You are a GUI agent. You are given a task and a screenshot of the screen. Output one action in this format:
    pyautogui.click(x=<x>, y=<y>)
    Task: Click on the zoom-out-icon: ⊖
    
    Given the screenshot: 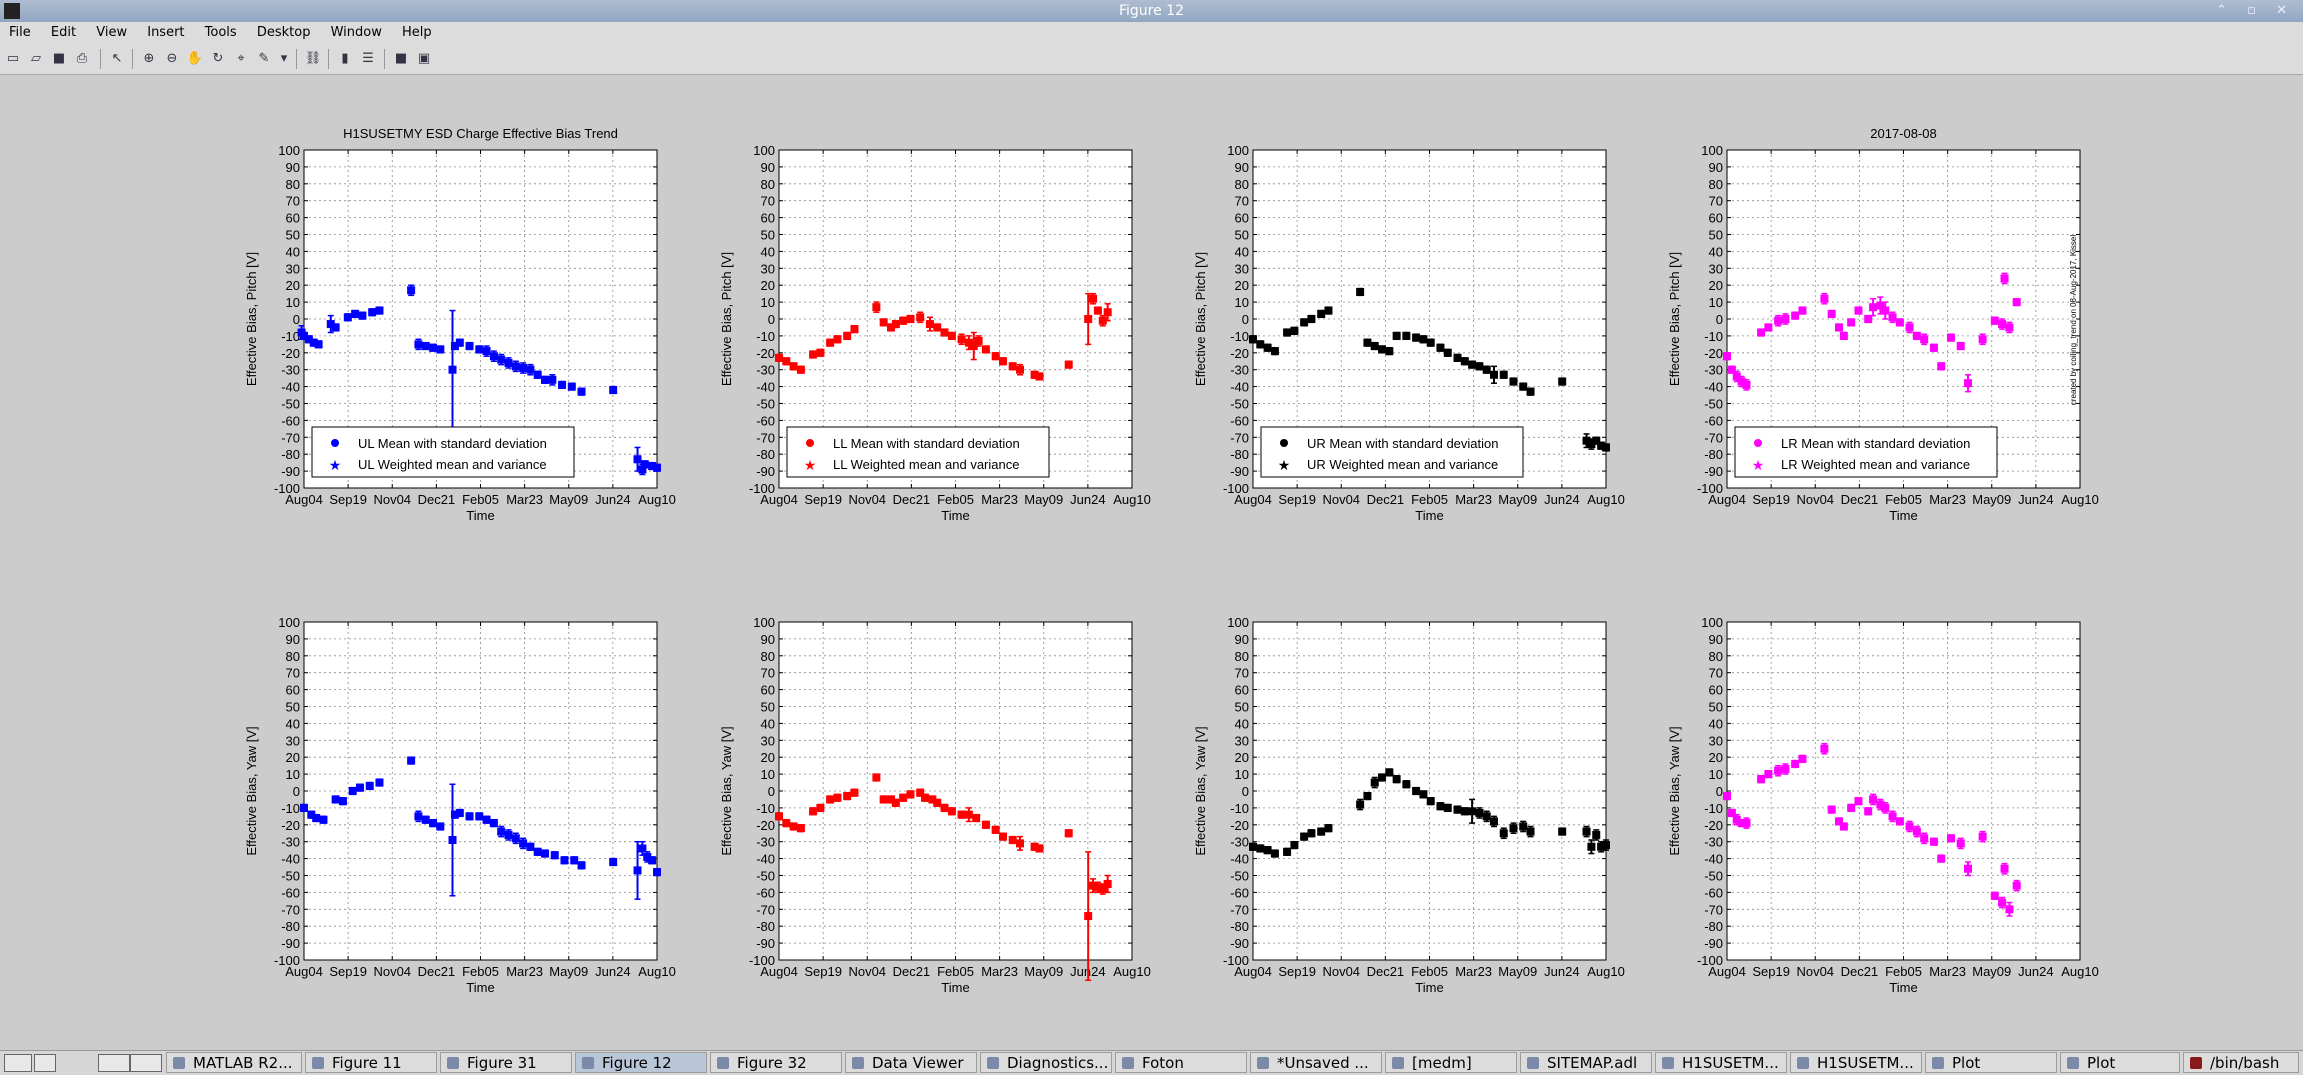 What is the action you would take?
    pyautogui.click(x=172, y=58)
    